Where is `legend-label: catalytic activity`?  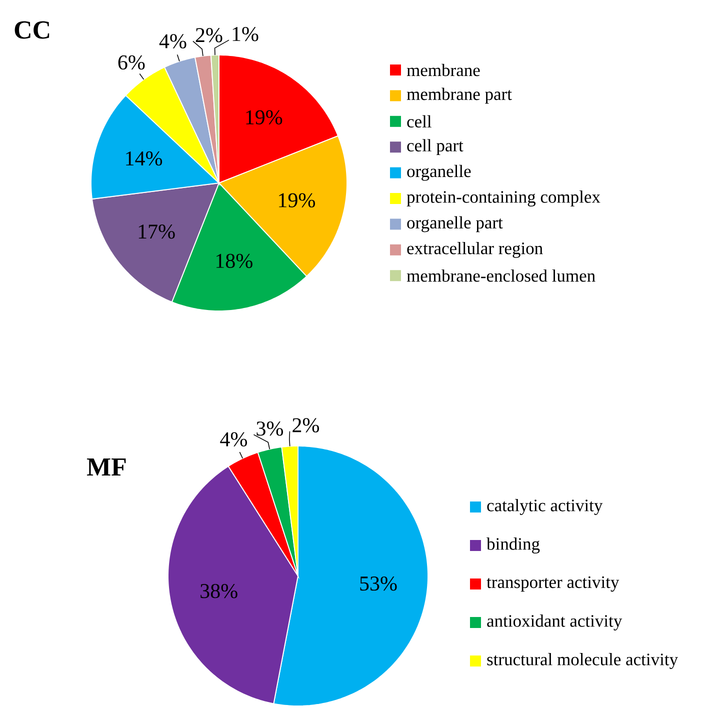
legend-label: catalytic activity is located at coordinates (545, 507).